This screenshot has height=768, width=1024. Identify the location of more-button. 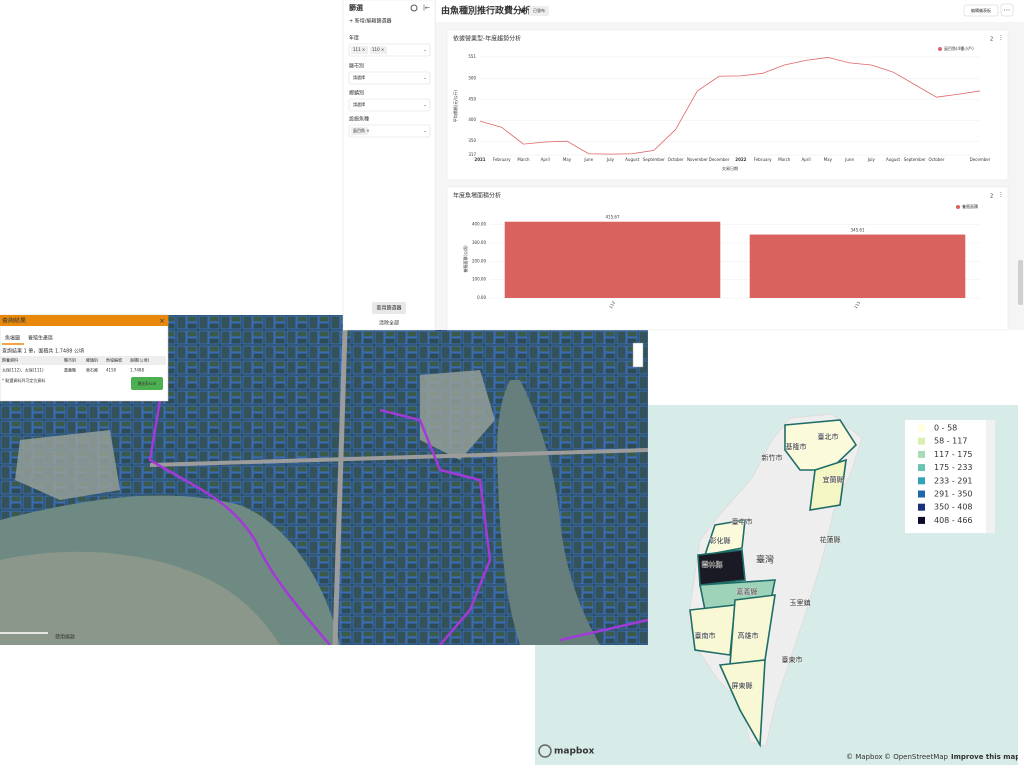
(1007, 10).